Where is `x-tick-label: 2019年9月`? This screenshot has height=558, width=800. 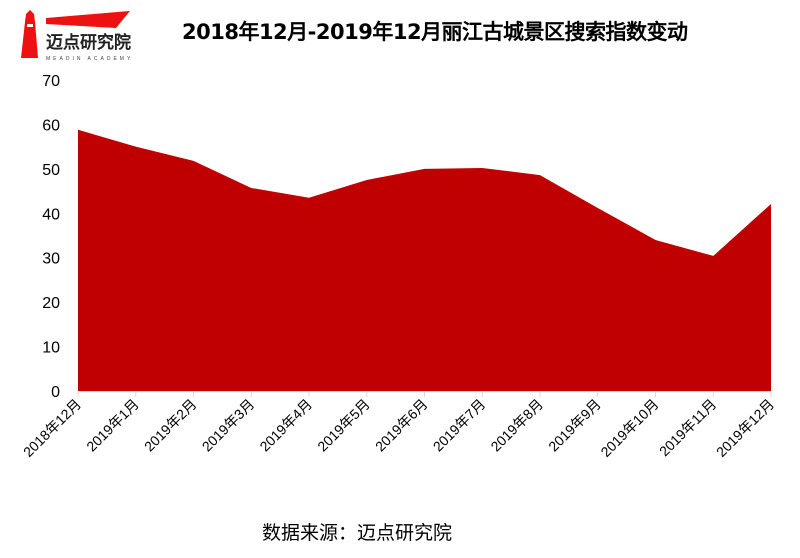
x-tick-label: 2019年9月 is located at coordinates (574, 425).